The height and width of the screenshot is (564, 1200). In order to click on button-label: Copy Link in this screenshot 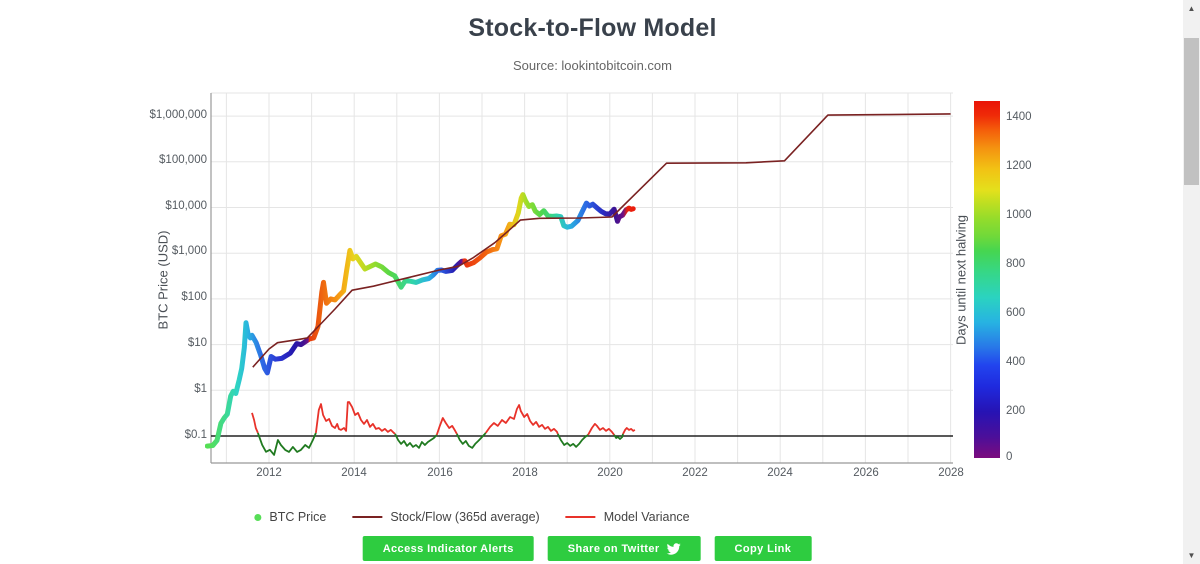, I will do `click(763, 548)`.